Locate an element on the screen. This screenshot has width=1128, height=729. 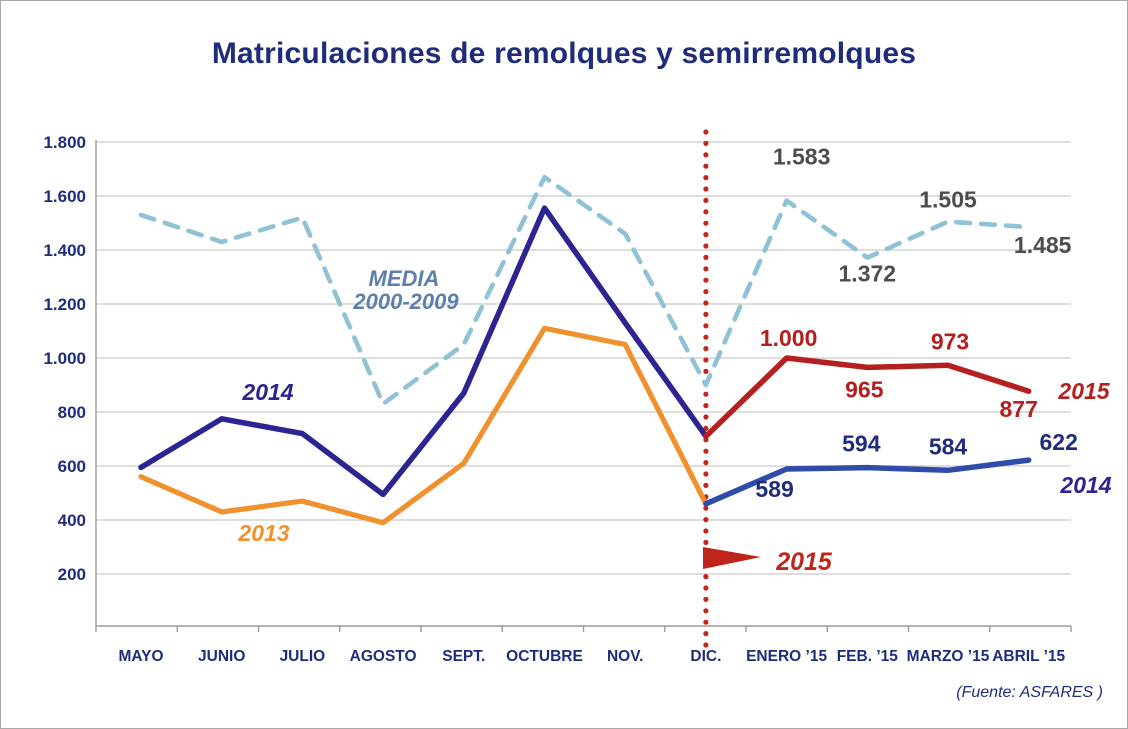
y-tick-label: 400 is located at coordinates (72, 520).